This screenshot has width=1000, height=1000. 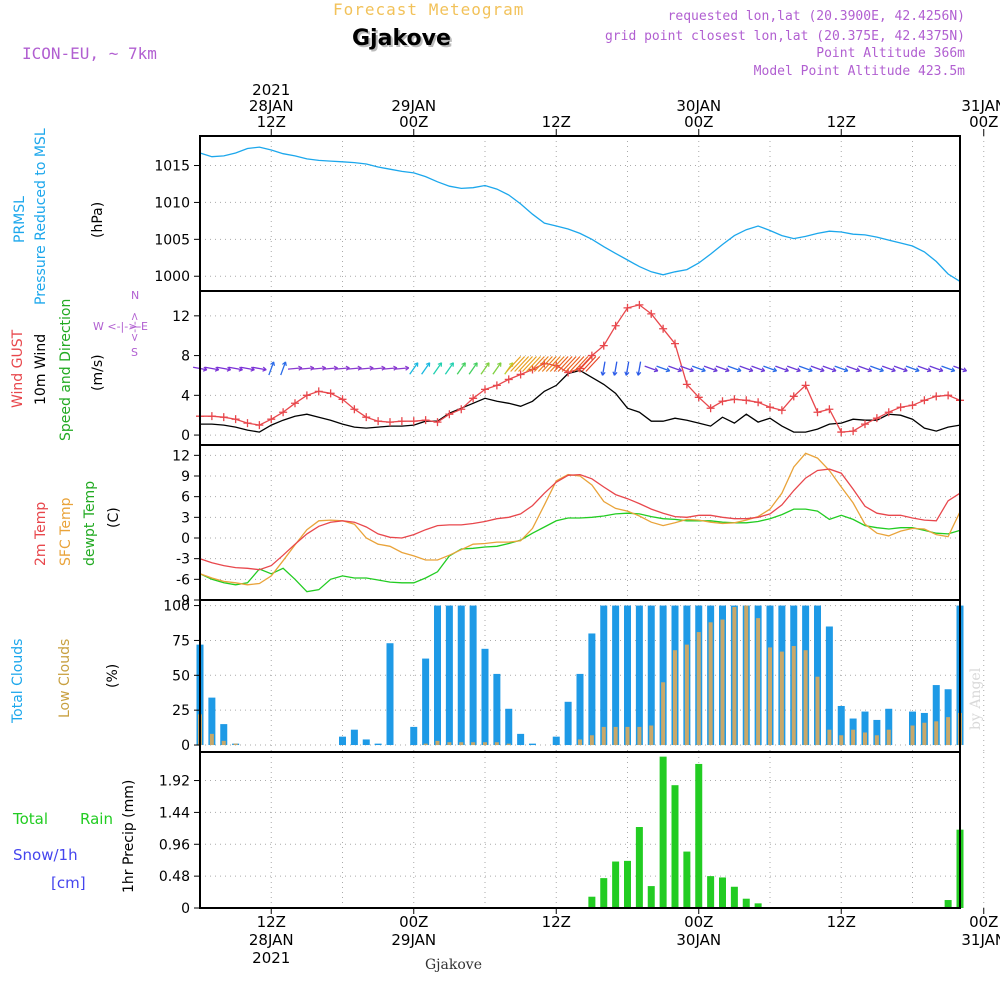 I want to click on top-time-label: 30JAN, so click(x=698, y=106).